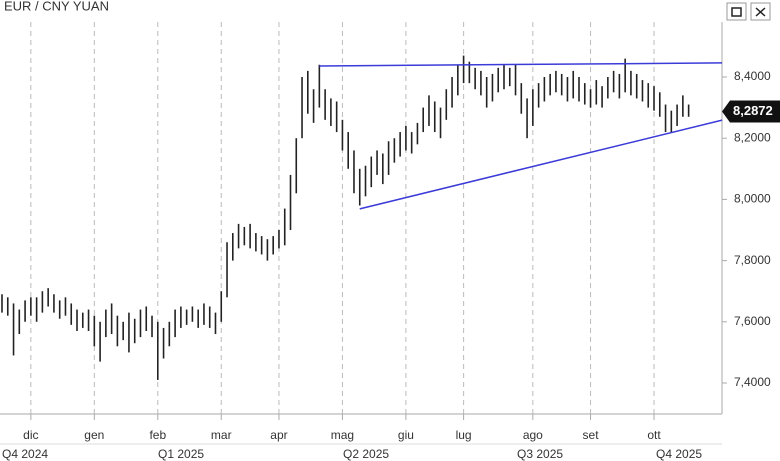 The width and height of the screenshot is (780, 461). What do you see at coordinates (278, 435) in the screenshot?
I see `x-tick-label: apr` at bounding box center [278, 435].